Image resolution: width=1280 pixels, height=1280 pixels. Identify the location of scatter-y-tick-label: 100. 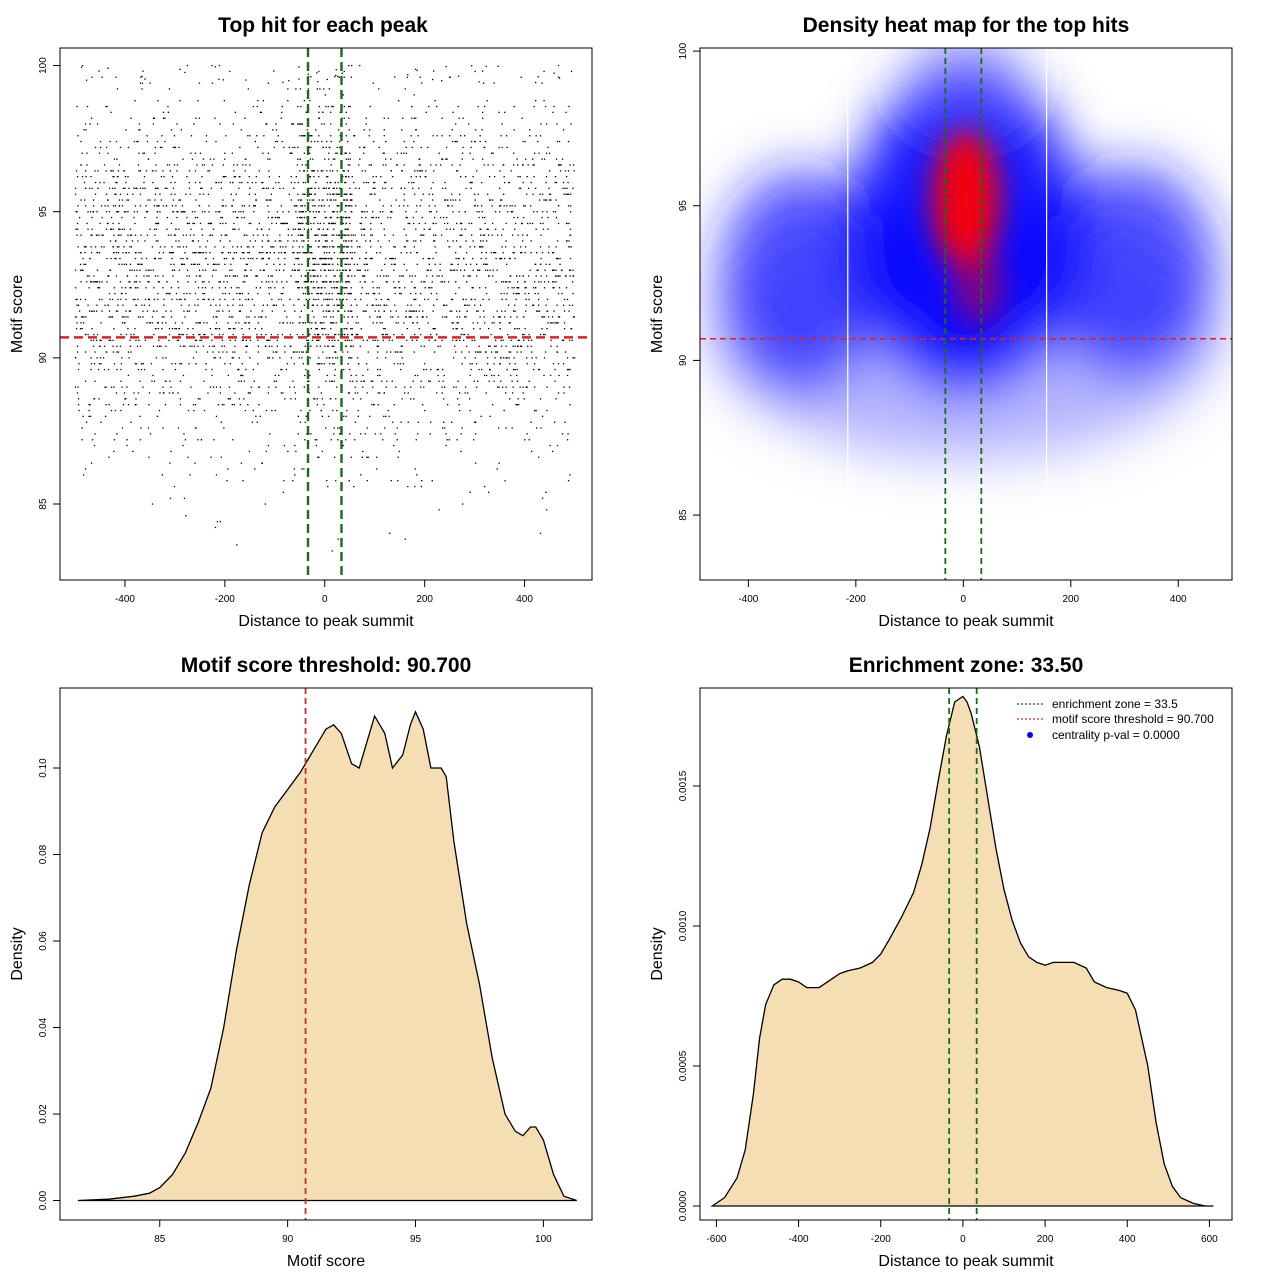
(43, 65).